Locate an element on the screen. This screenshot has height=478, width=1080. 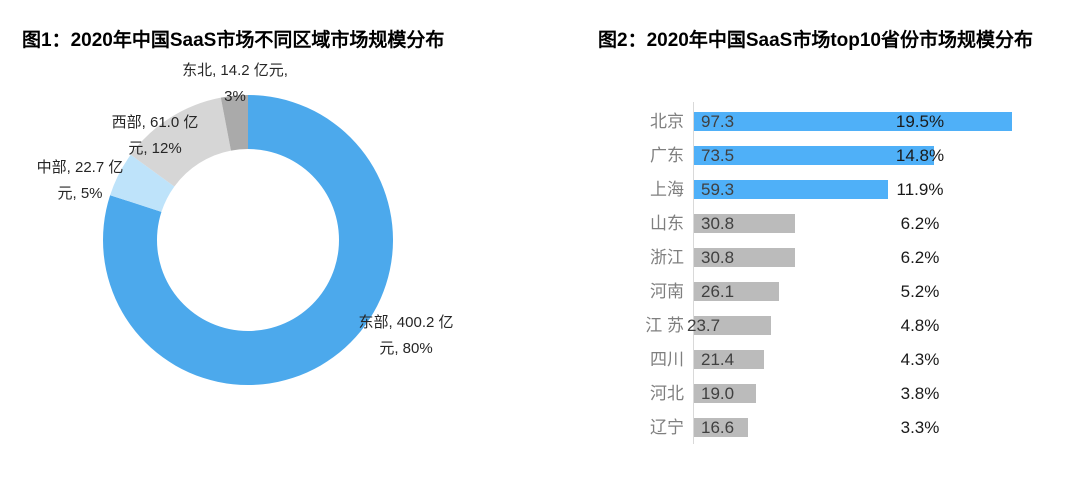
category-label: 辽宁 is located at coordinates (667, 427).